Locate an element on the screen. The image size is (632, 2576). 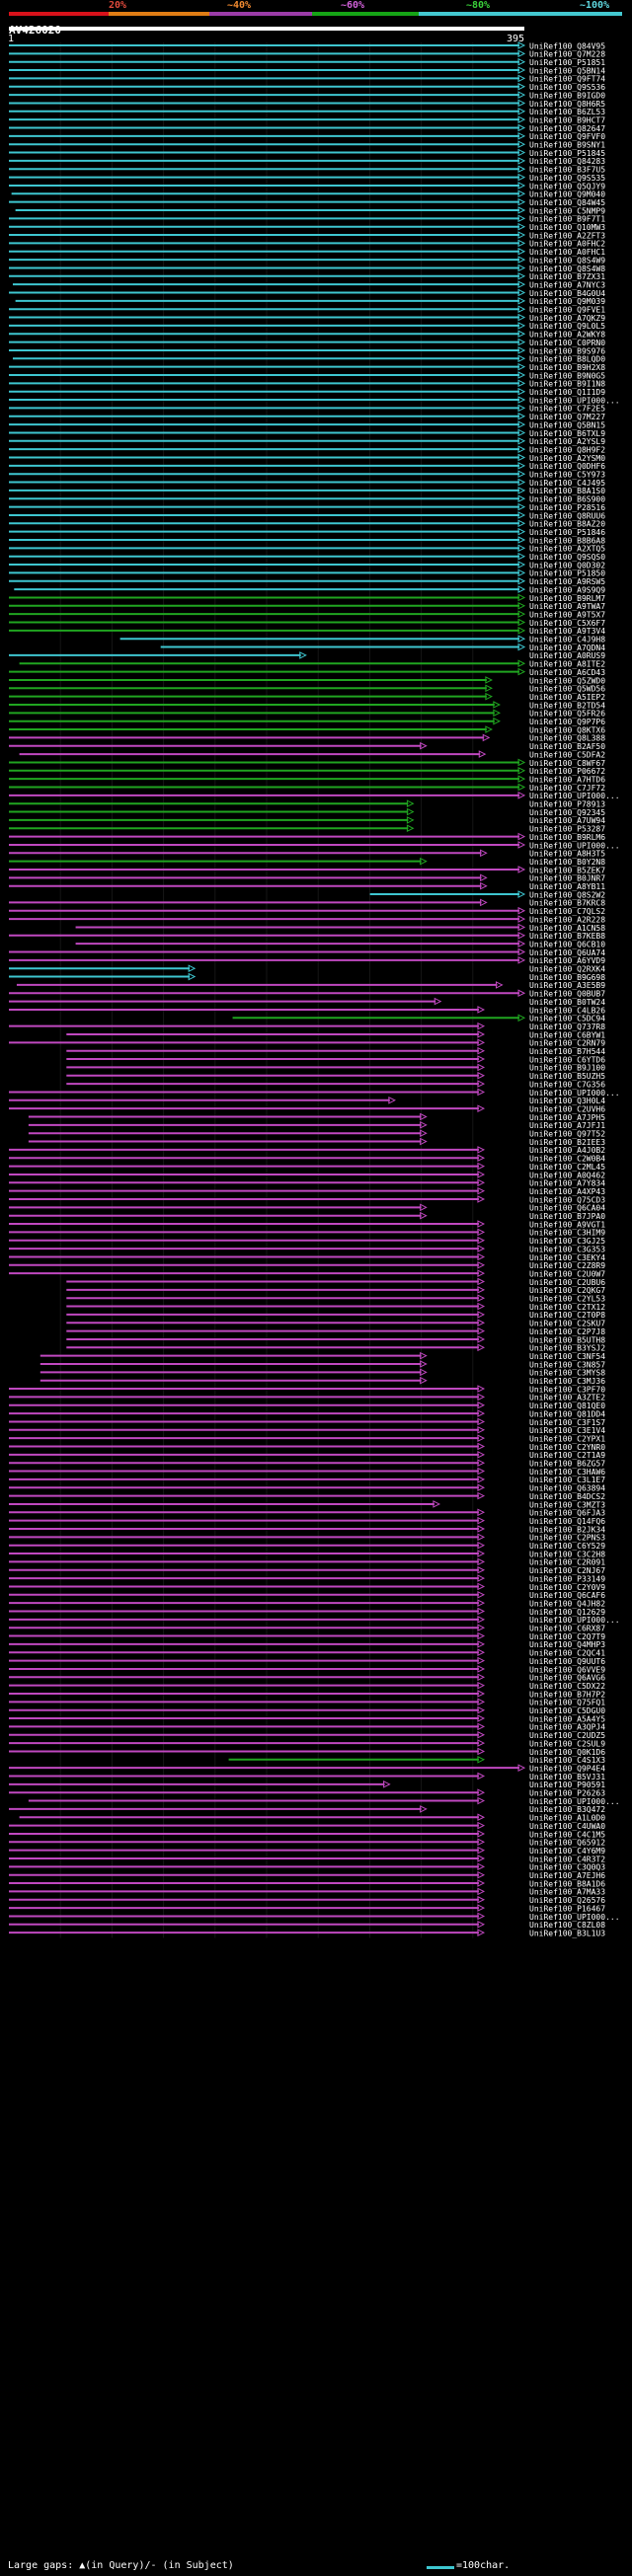
hit-label: UniRef100_A3E5B9 is located at coordinates (567, 986).